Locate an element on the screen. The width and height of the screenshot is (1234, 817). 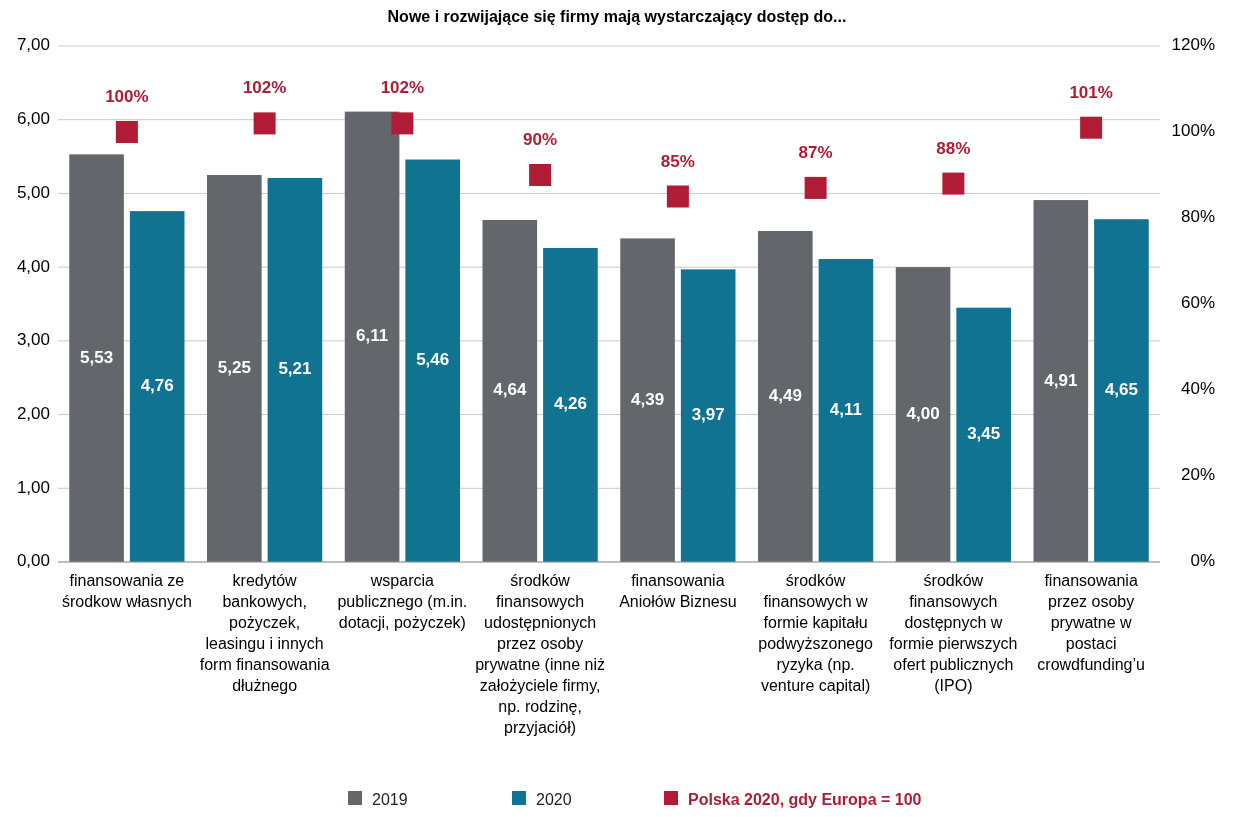
y-tick-label: 7,00 is located at coordinates (33, 45).